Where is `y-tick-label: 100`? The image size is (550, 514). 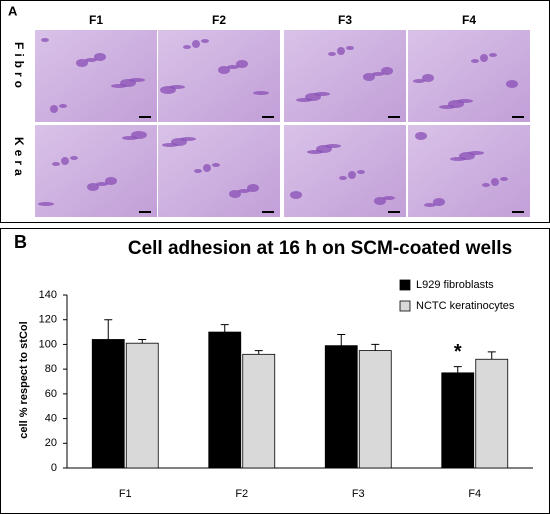 y-tick-label: 100 is located at coordinates (48, 344).